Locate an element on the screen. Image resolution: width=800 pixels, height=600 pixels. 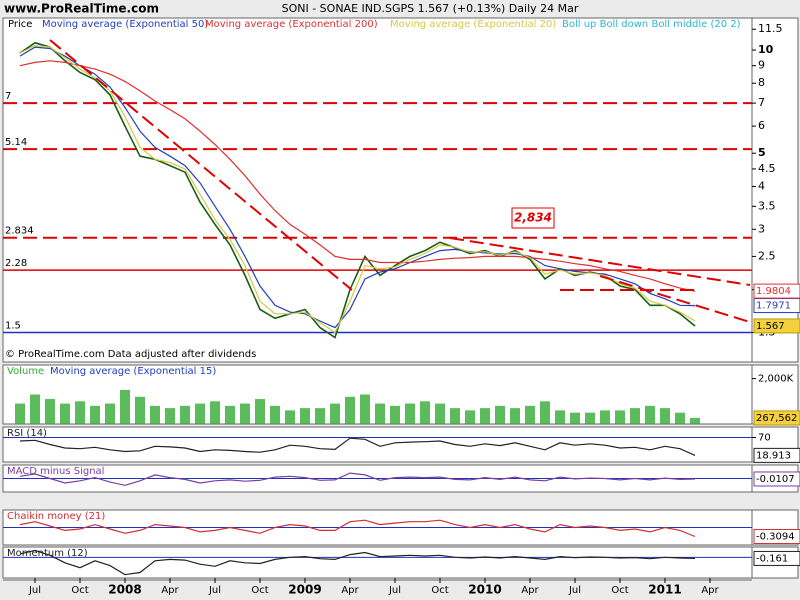
panel-title: Momentum (12) is located at coordinates (47, 553).